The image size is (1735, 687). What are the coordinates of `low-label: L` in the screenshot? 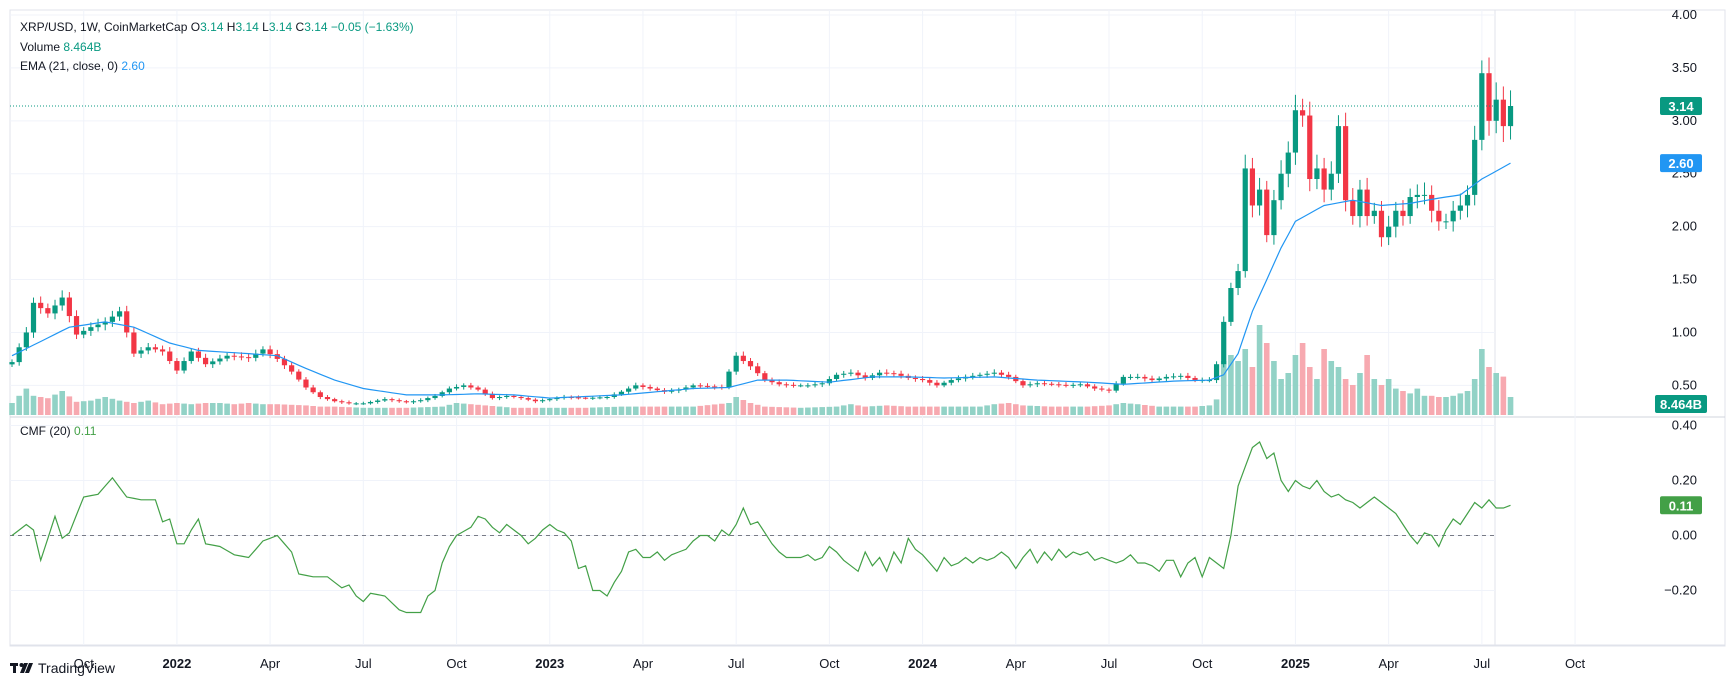 It's located at (265, 27).